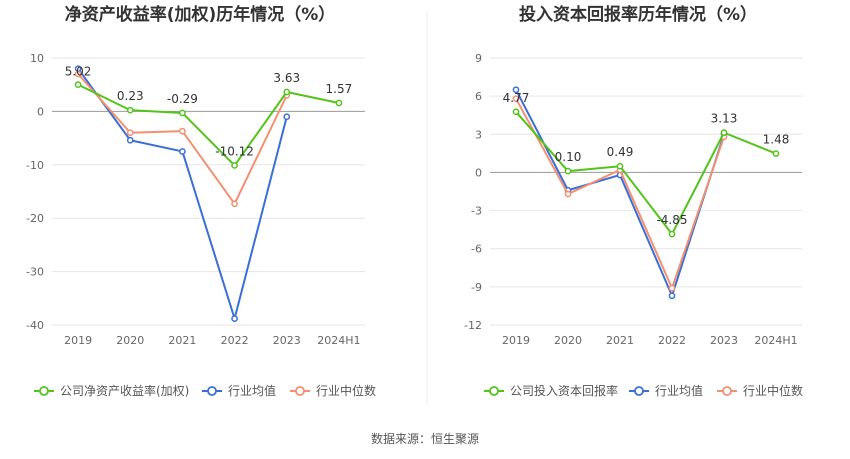  I want to click on y-tick-label: 9, so click(478, 58).